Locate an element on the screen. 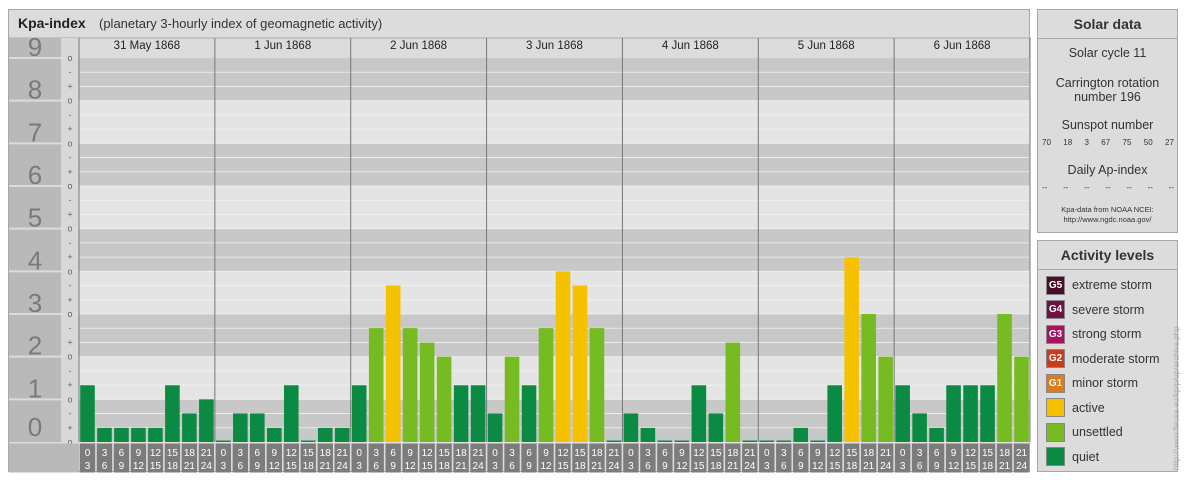 The width and height of the screenshot is (1184, 480). sunspot-value: 75 is located at coordinates (1127, 142).